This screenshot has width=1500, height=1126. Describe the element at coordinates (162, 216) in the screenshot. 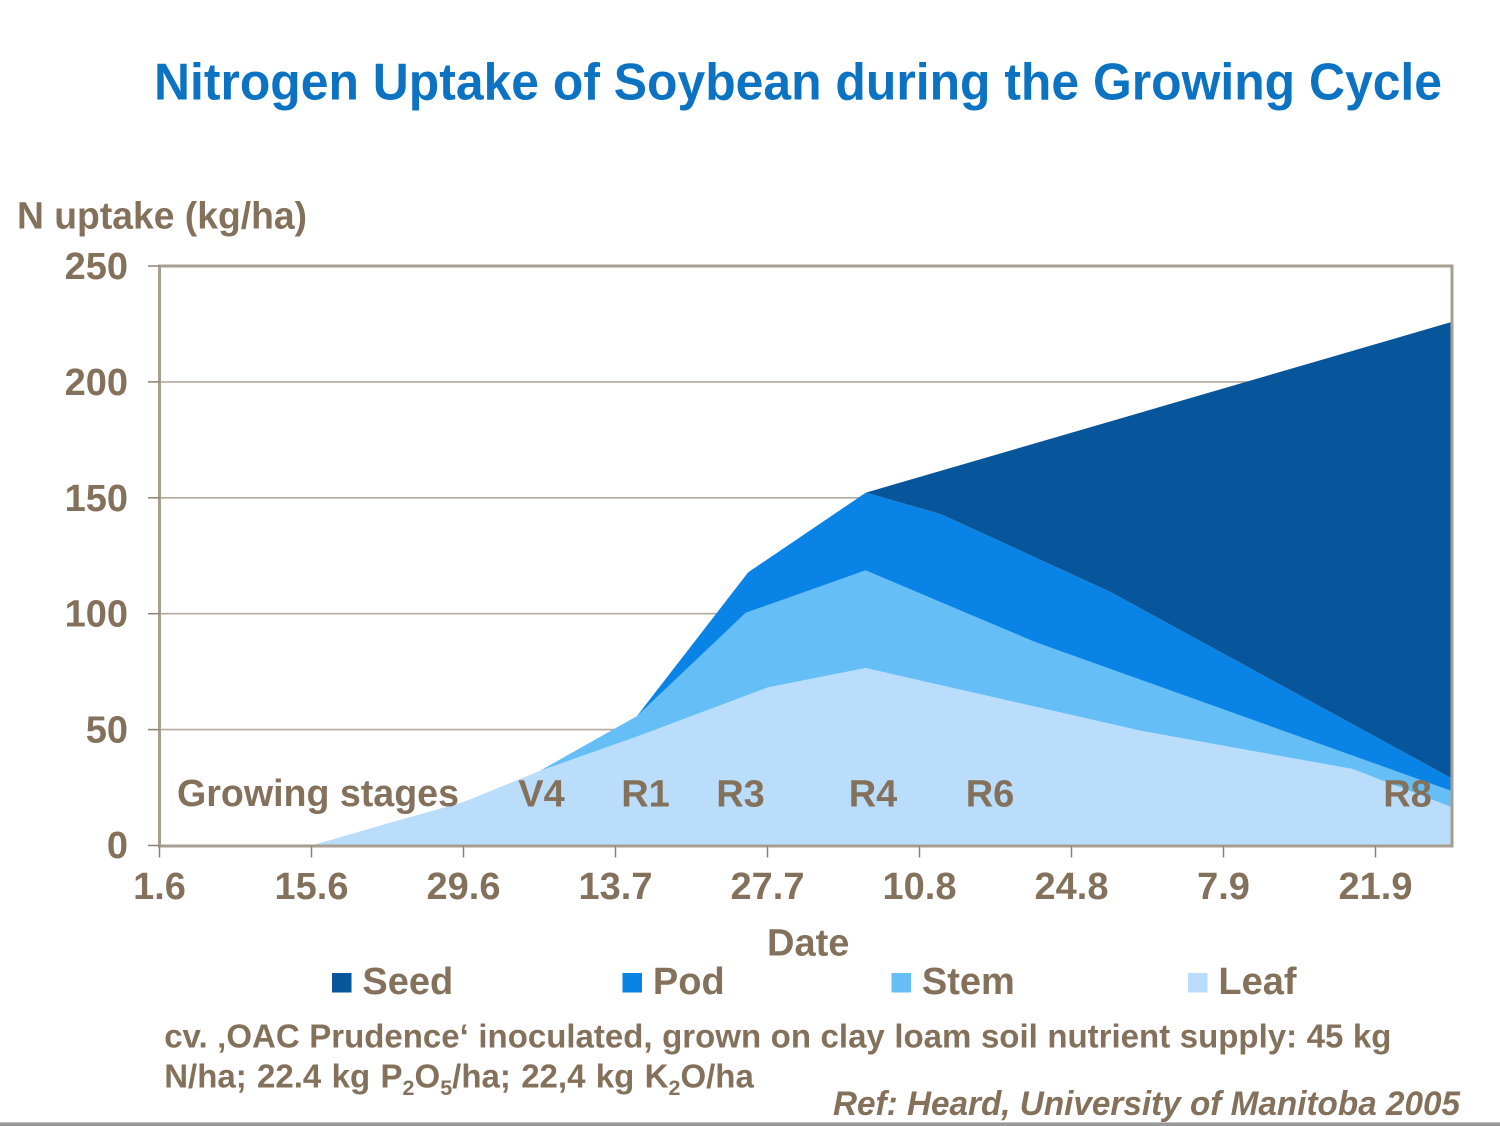

I see `svg-text: N uptake (kg/ha)` at that location.